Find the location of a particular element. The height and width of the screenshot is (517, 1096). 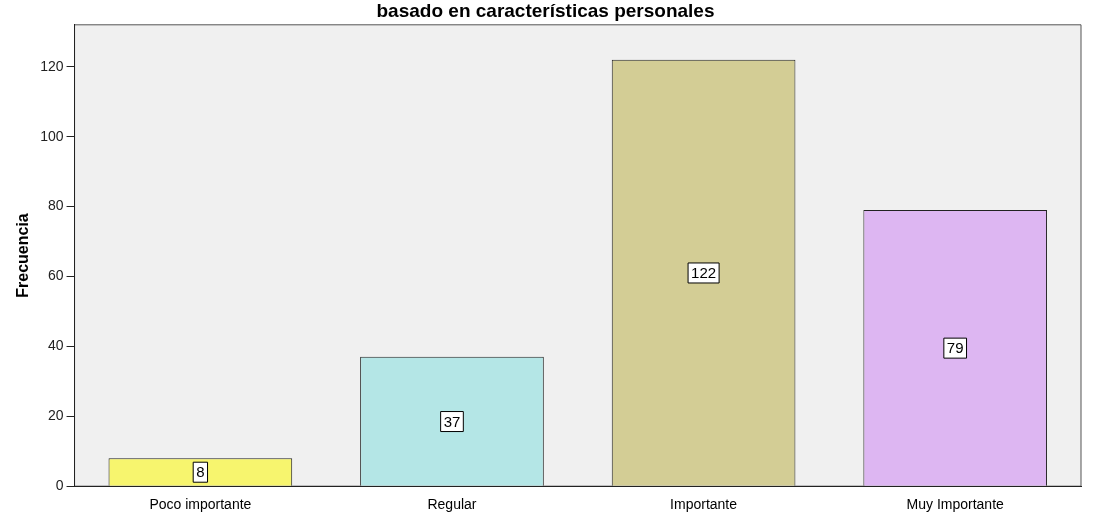

data-label: 8 is located at coordinates (200, 472).